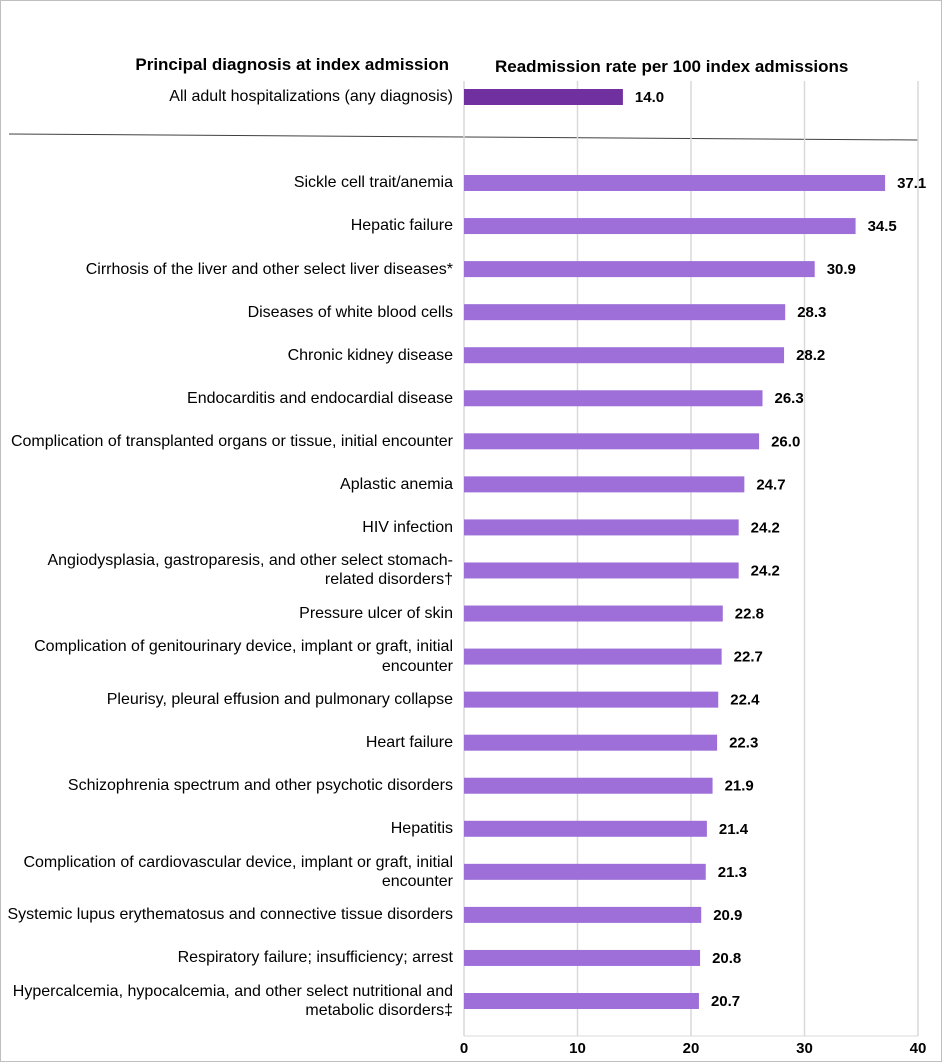 This screenshot has height=1062, width=942. I want to click on value-label: 34.5, so click(882, 226).